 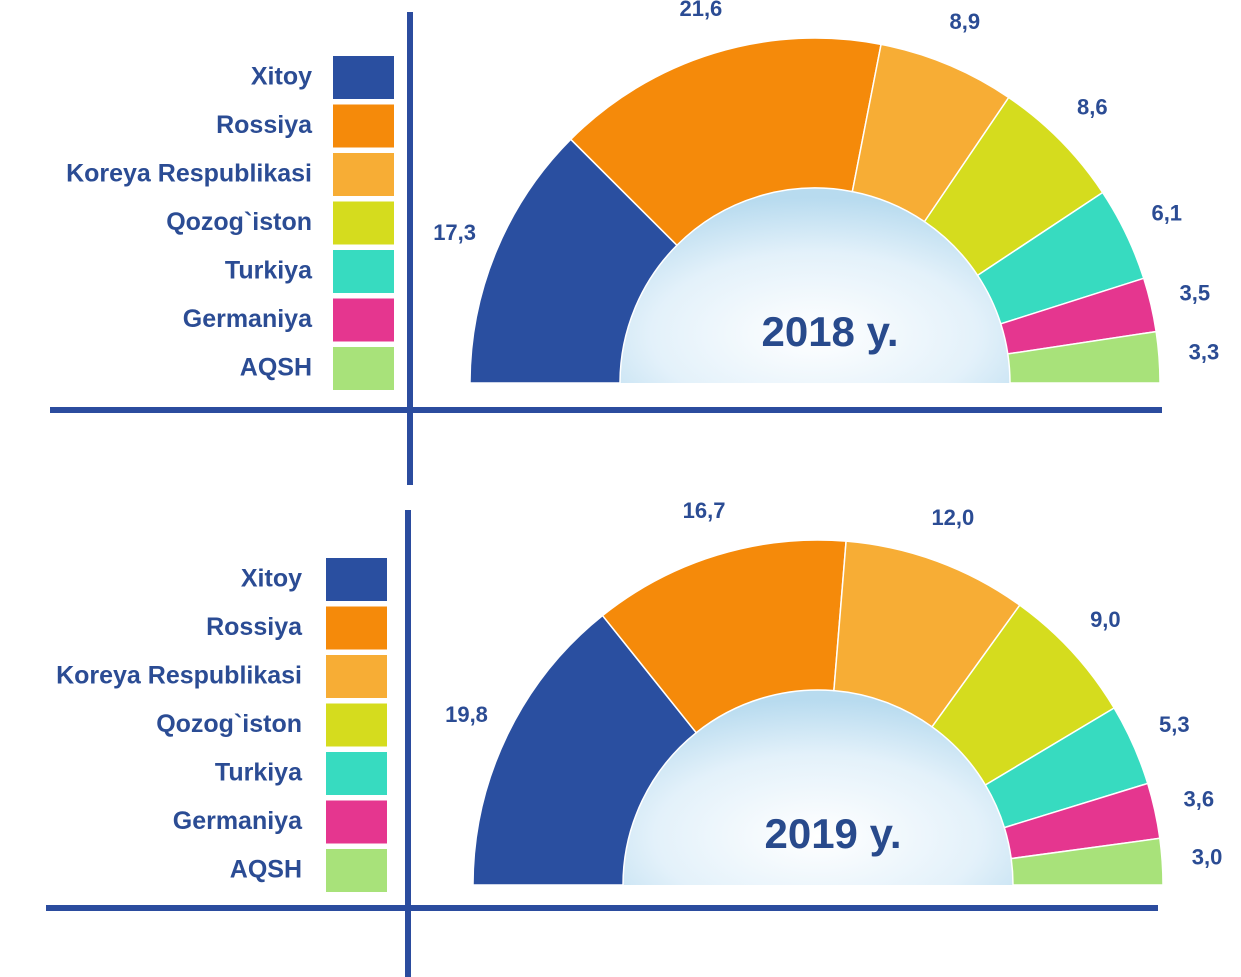 I want to click on value-label: 6,1, so click(x=1166, y=212).